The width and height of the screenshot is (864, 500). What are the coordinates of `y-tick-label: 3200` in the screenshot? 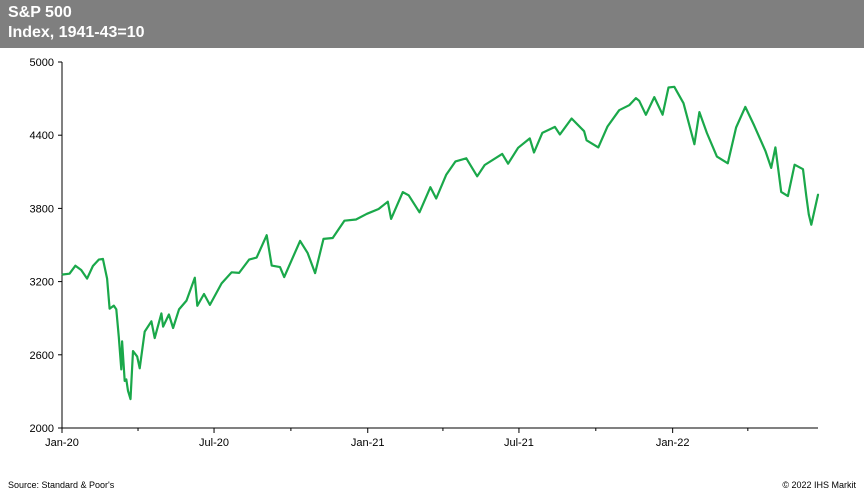 It's located at (42, 283).